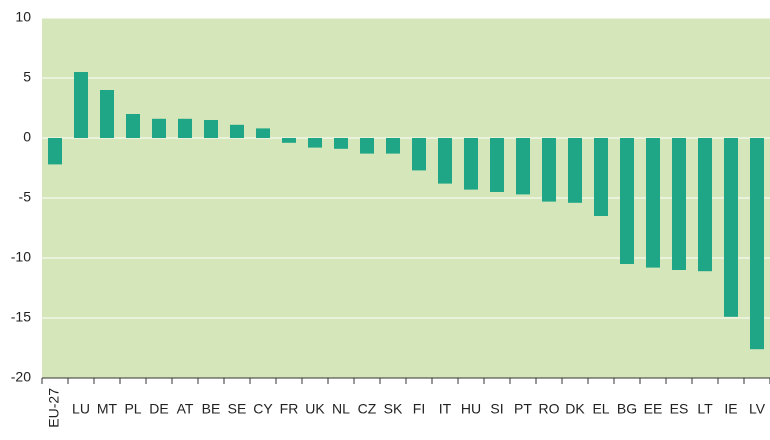 Image resolution: width=770 pixels, height=440 pixels. I want to click on x-tick-label: EE, so click(653, 409).